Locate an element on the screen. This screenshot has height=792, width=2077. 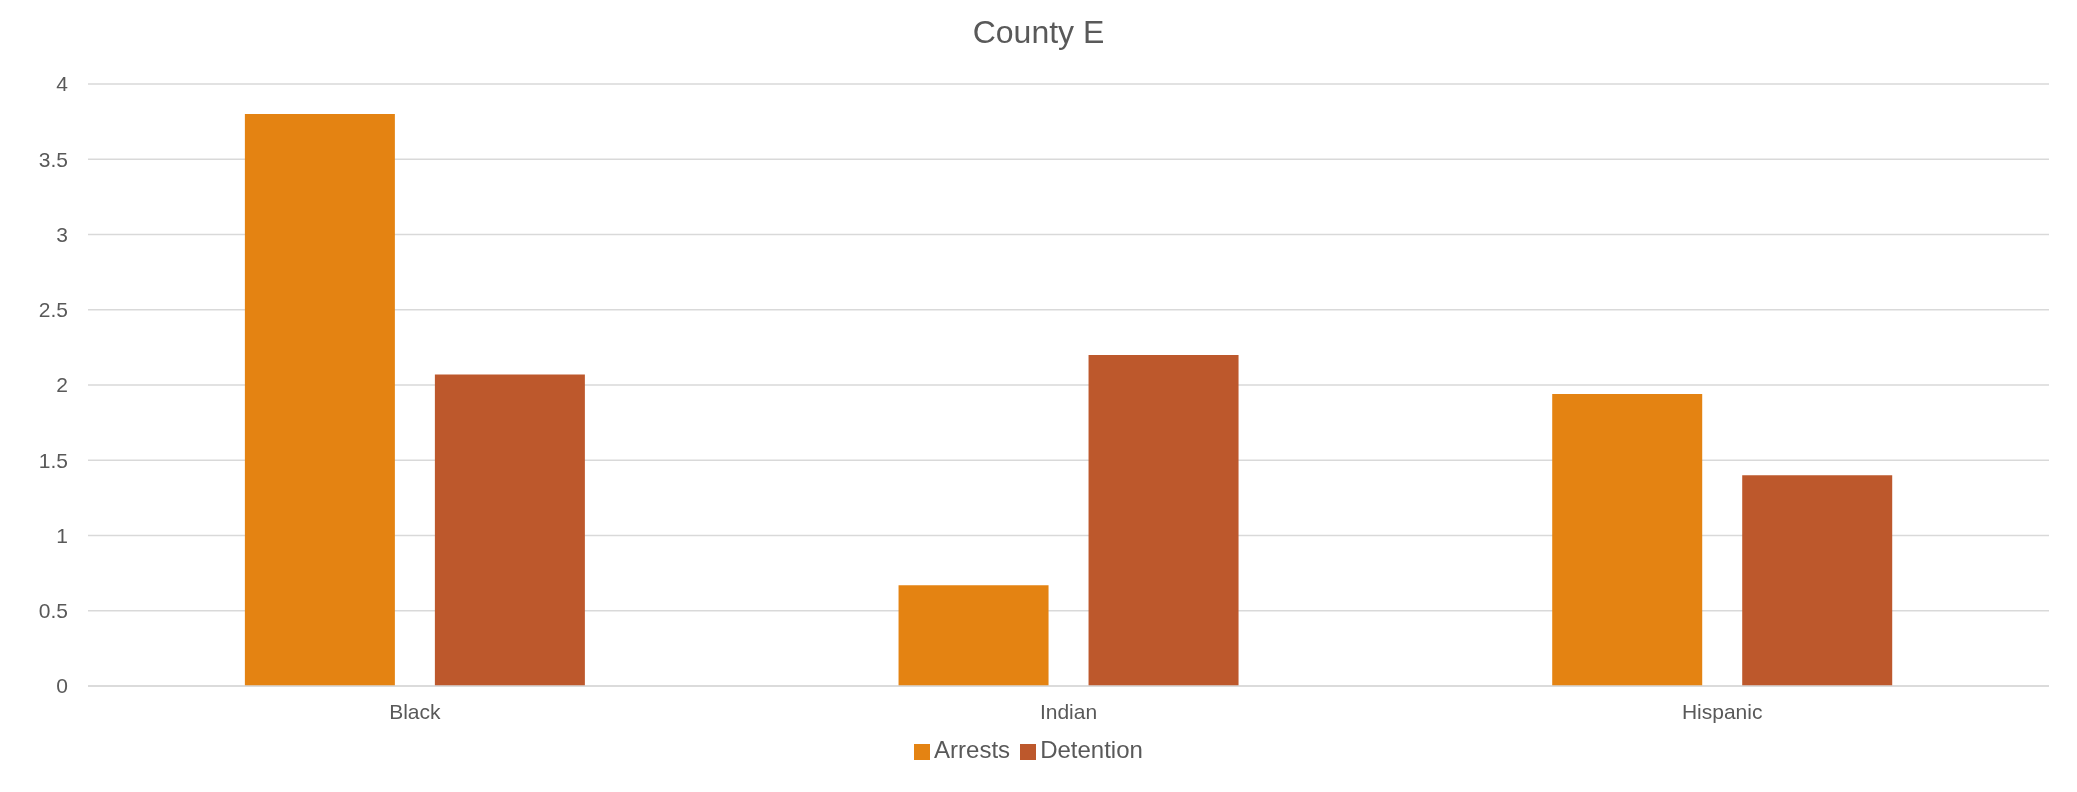
y-tick-label: 1 is located at coordinates (62, 535).